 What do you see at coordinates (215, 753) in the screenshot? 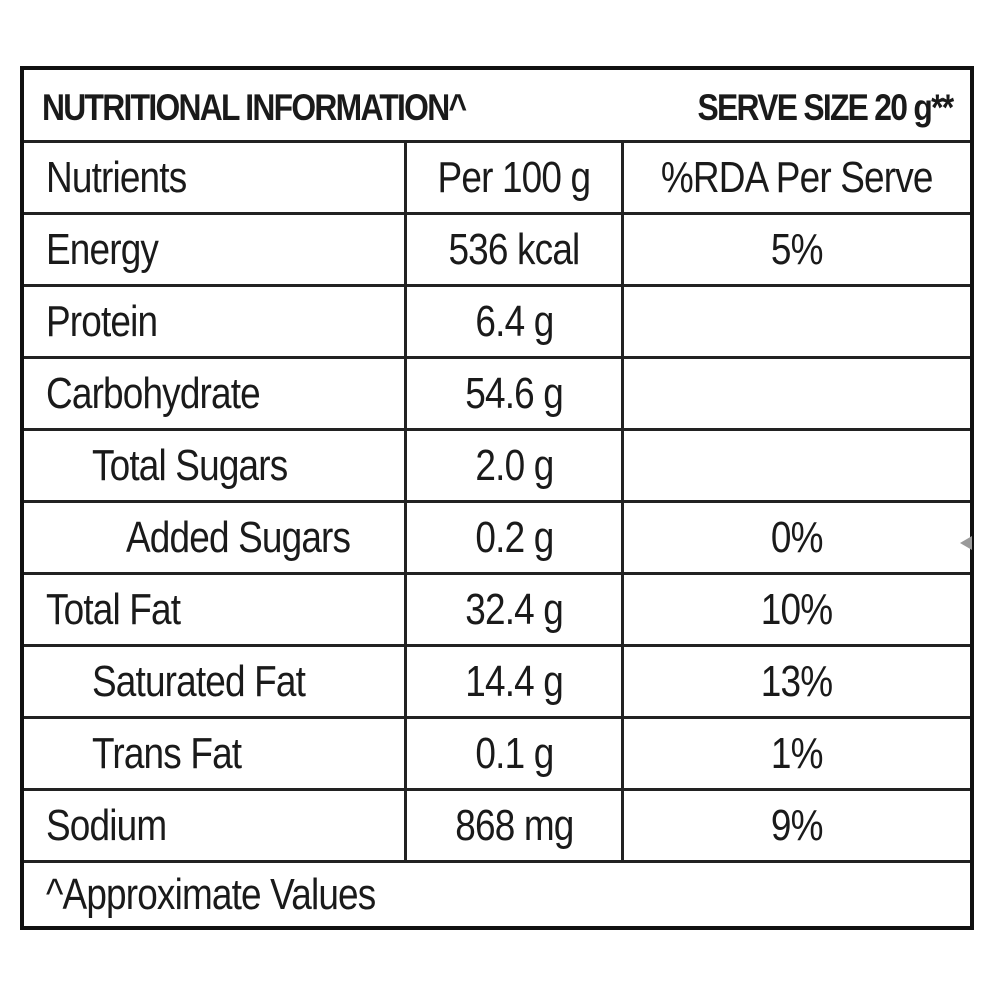
I see `nutrient-name: Trans Fat` at bounding box center [215, 753].